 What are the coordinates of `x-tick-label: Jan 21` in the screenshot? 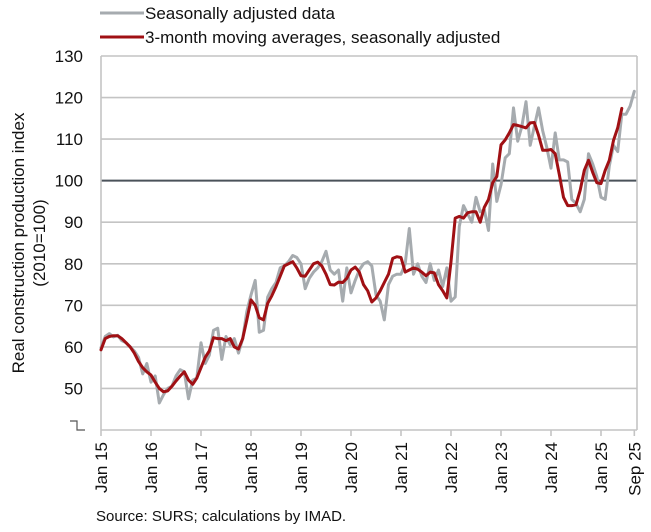 It's located at (401, 467).